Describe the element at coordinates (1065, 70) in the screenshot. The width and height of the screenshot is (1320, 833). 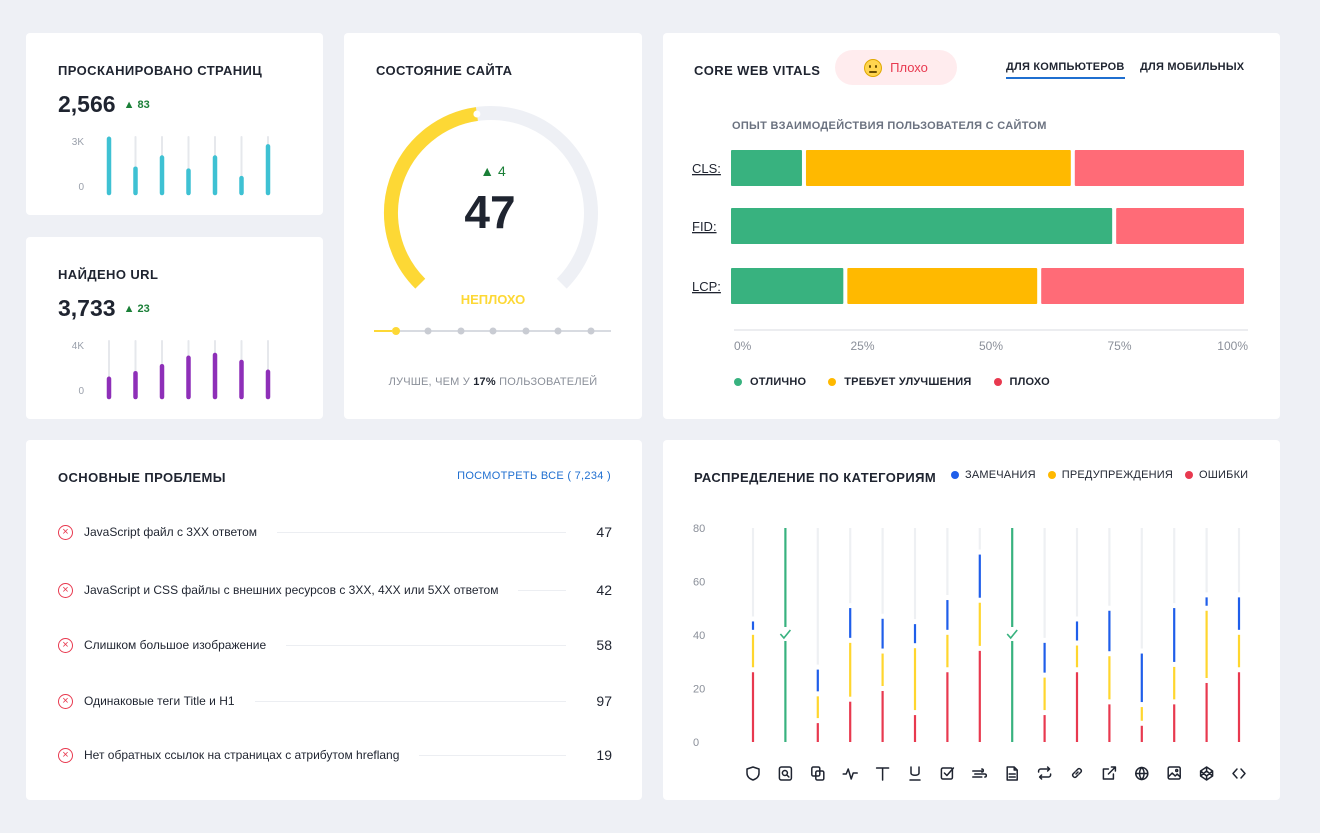
I see `tab-desktop: Для компьютеров` at that location.